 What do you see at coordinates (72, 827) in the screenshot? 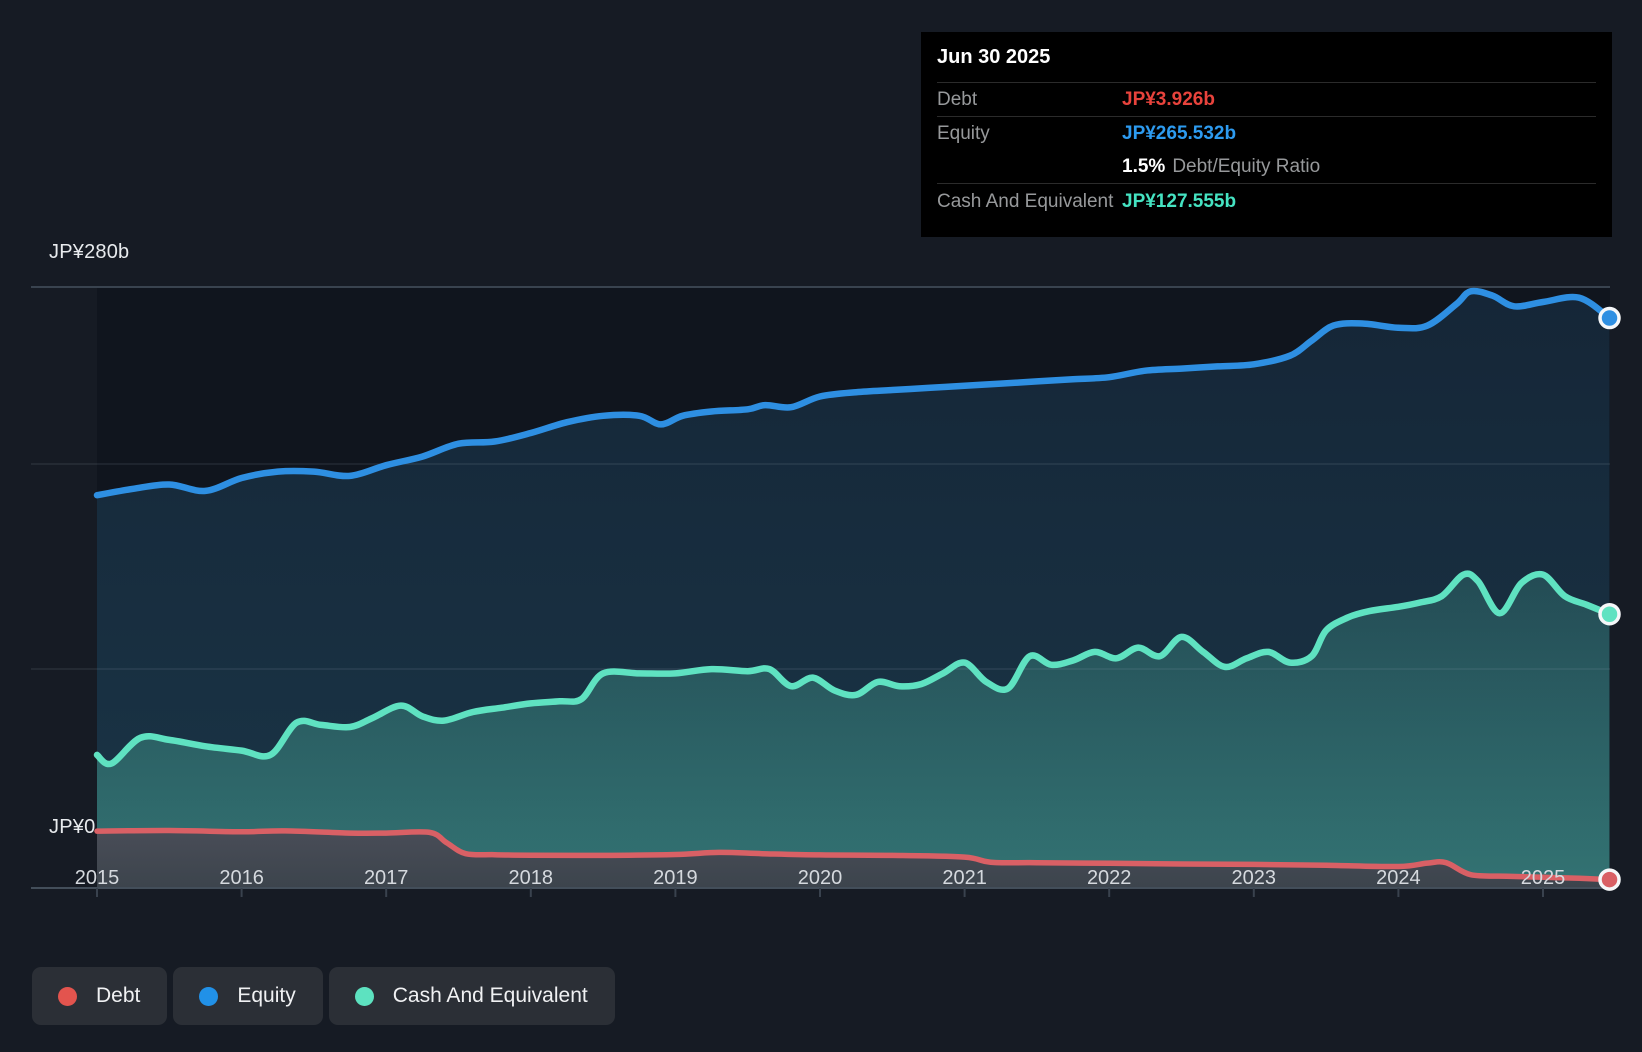
I see `y-axis-label-zero: JP¥0` at bounding box center [72, 827].